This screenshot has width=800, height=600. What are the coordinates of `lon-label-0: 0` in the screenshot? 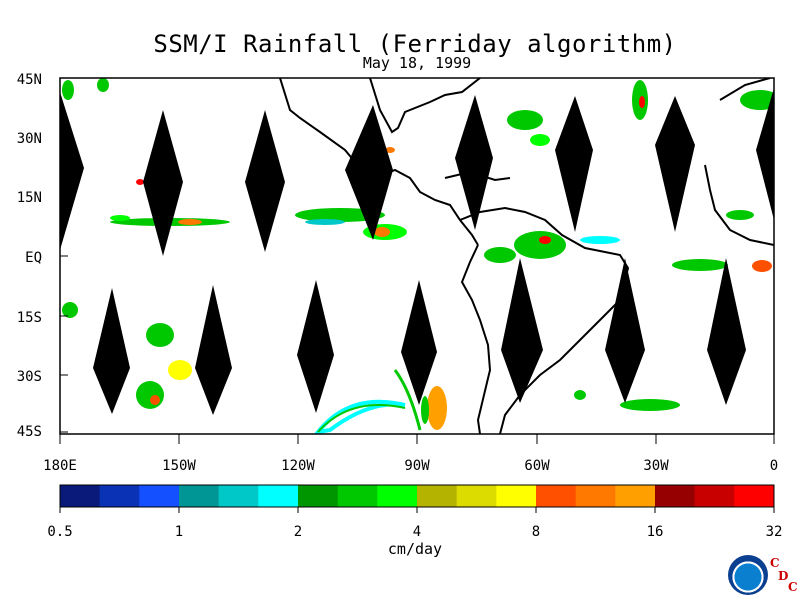 It's located at (774, 466).